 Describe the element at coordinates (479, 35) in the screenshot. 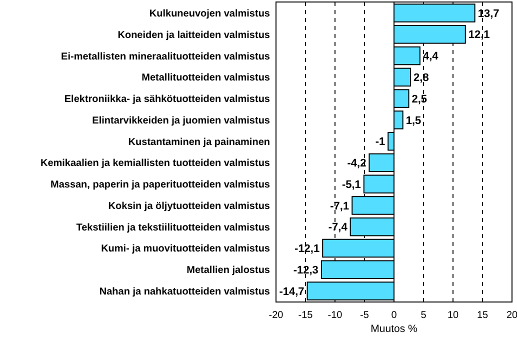

I see `data-label: 12,1` at that location.